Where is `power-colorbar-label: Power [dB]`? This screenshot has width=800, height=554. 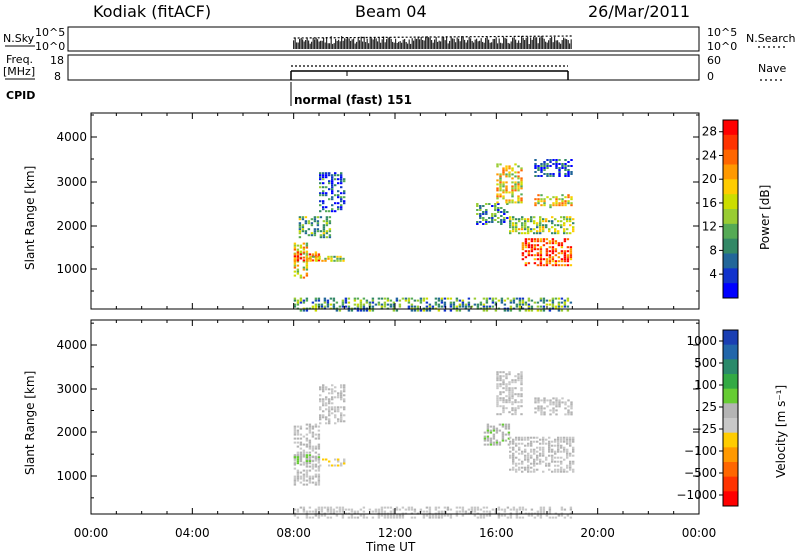
power-colorbar-label: Power [dB] is located at coordinates (765, 217).